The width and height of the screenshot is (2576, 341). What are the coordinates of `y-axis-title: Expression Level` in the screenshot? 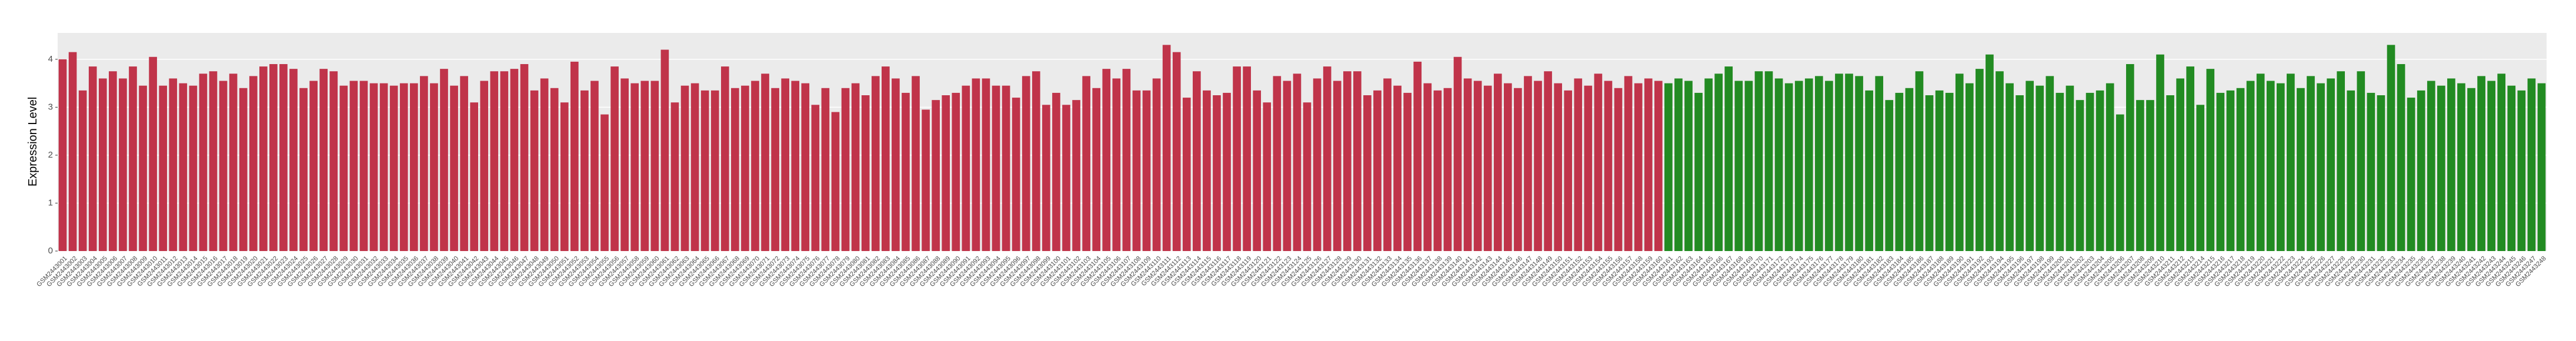 It's located at (32, 141).